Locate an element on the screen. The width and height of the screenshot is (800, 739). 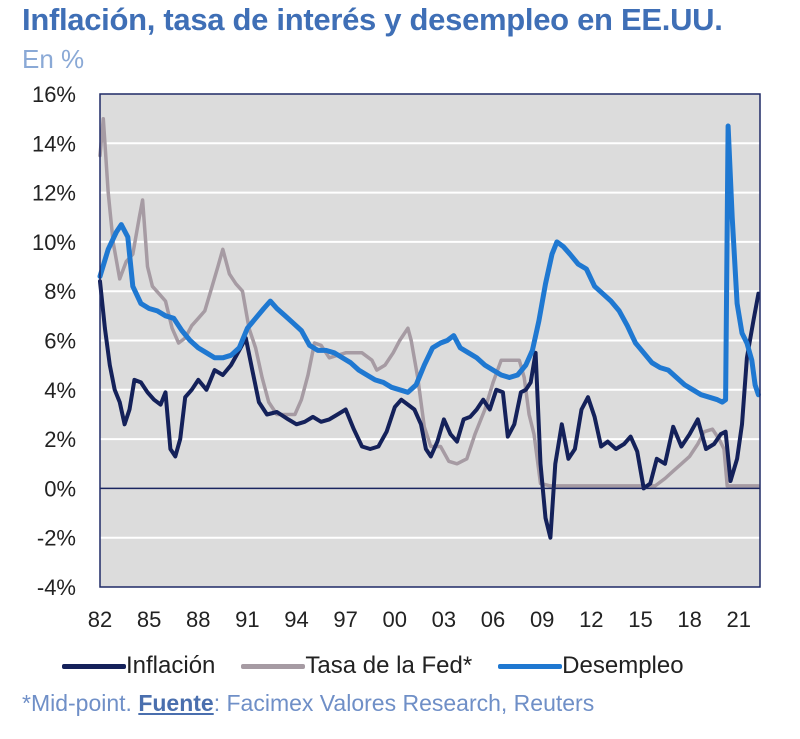
legend-item-fed-rate: Tasa de la Fed* is located at coordinates (356, 666).